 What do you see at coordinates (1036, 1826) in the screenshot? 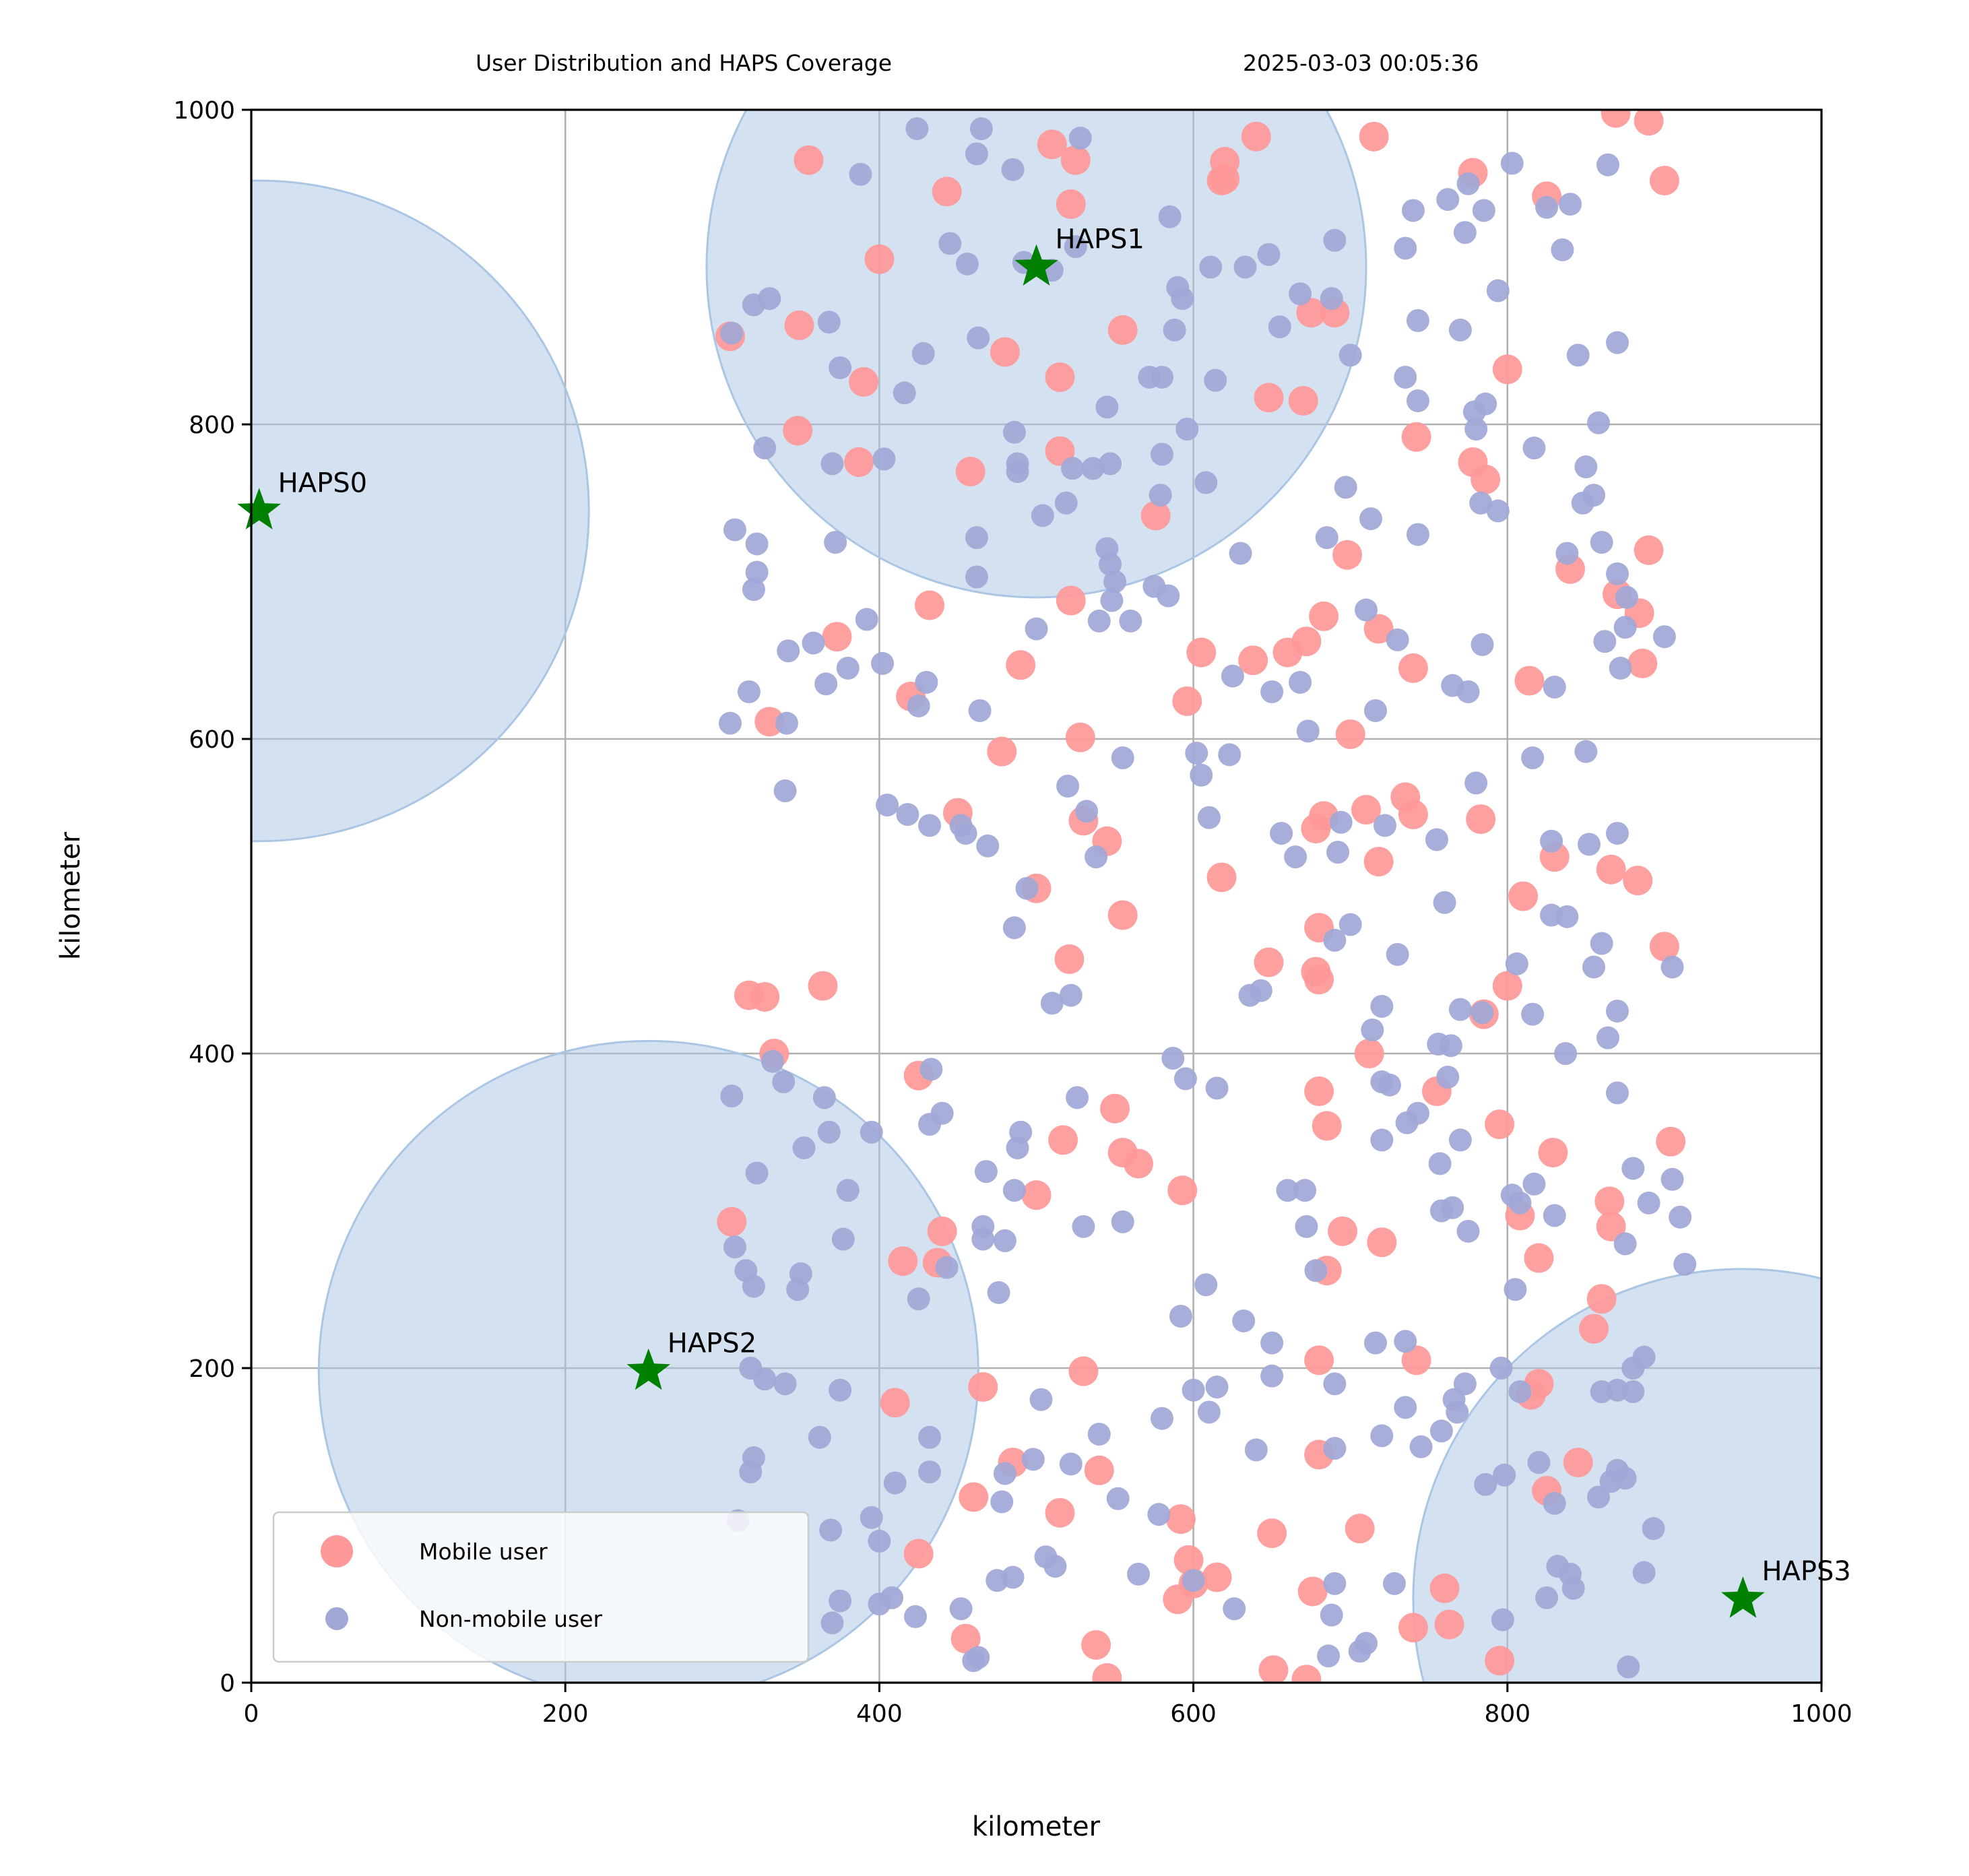
I see `x-axis-label: kilometer` at bounding box center [1036, 1826].